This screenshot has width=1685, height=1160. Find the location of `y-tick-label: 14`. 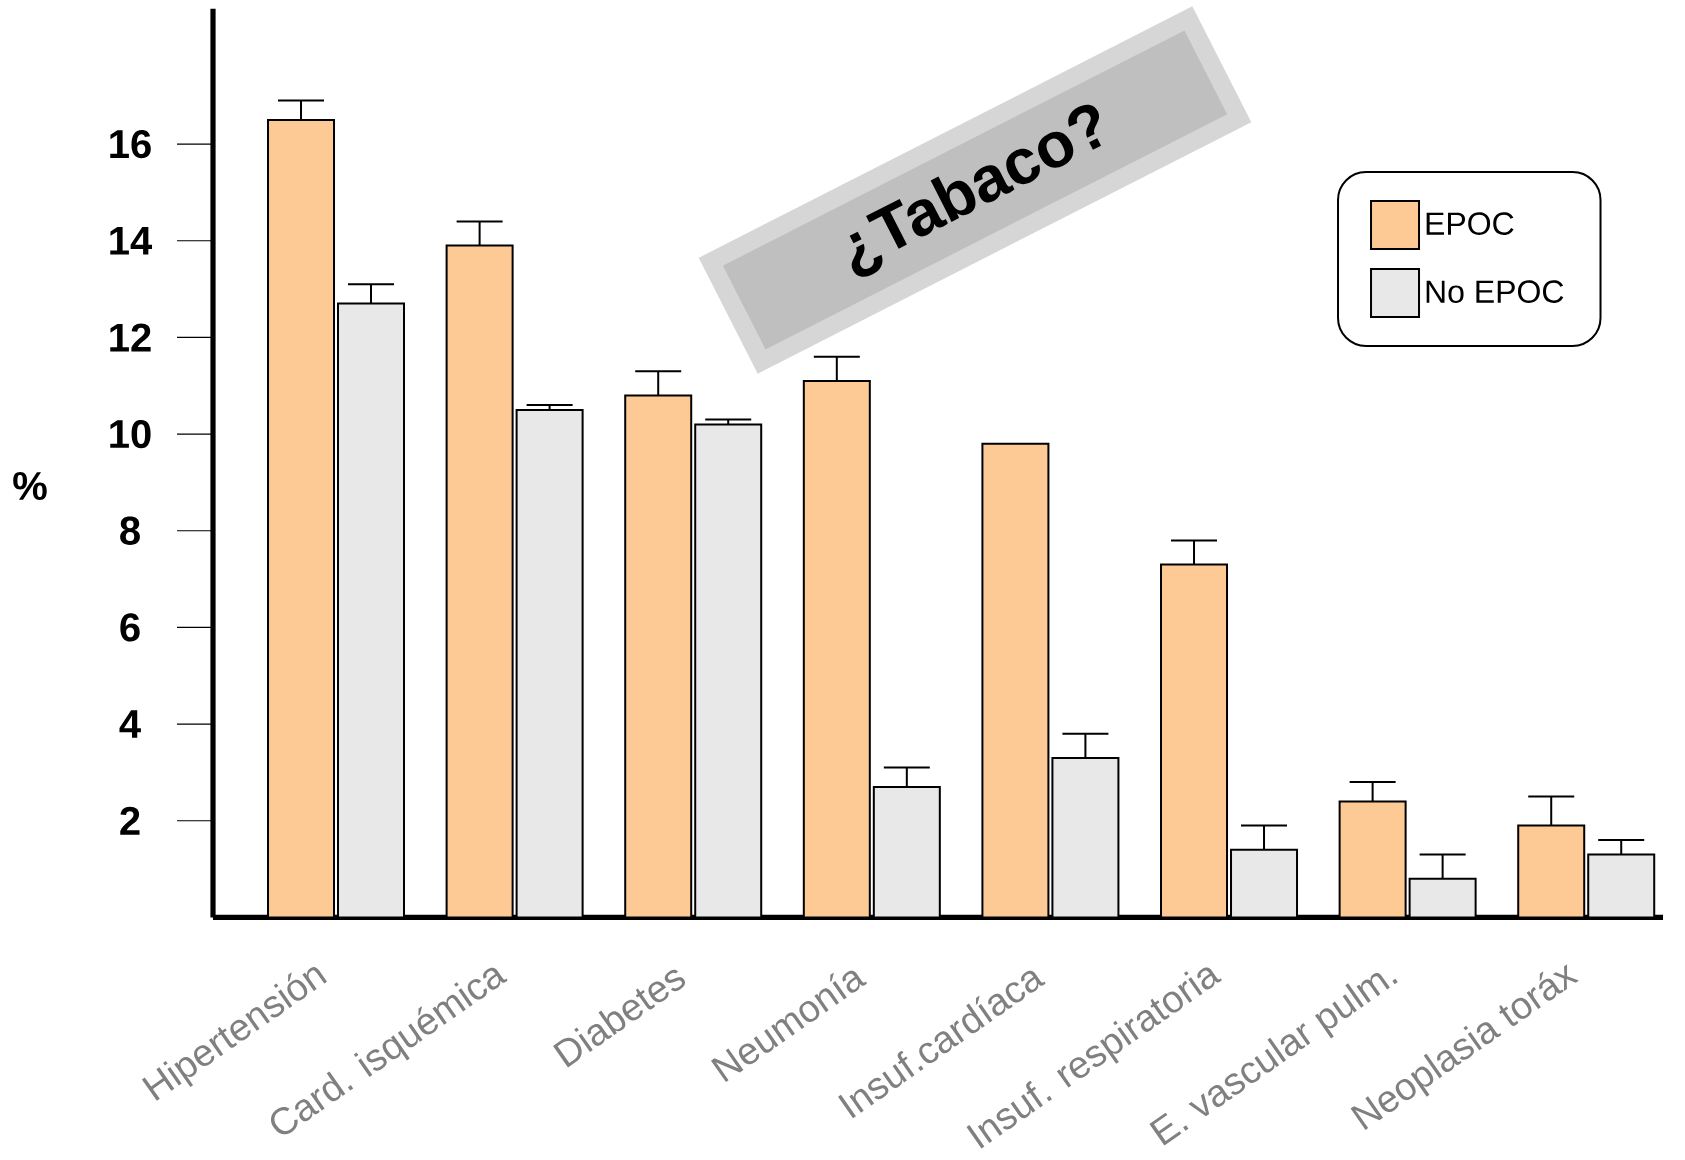

y-tick-label: 14 is located at coordinates (131, 241).